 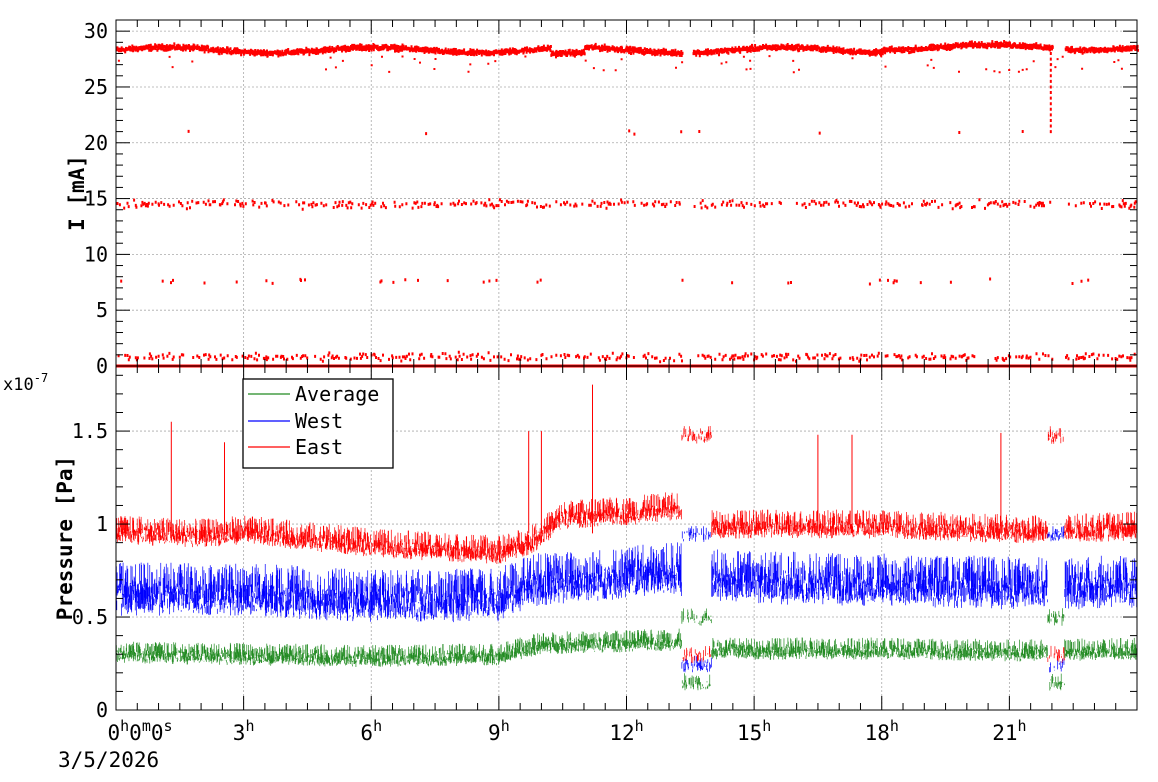 I want to click on pressure-y-tick-label: 1.5, so click(x=90, y=431).